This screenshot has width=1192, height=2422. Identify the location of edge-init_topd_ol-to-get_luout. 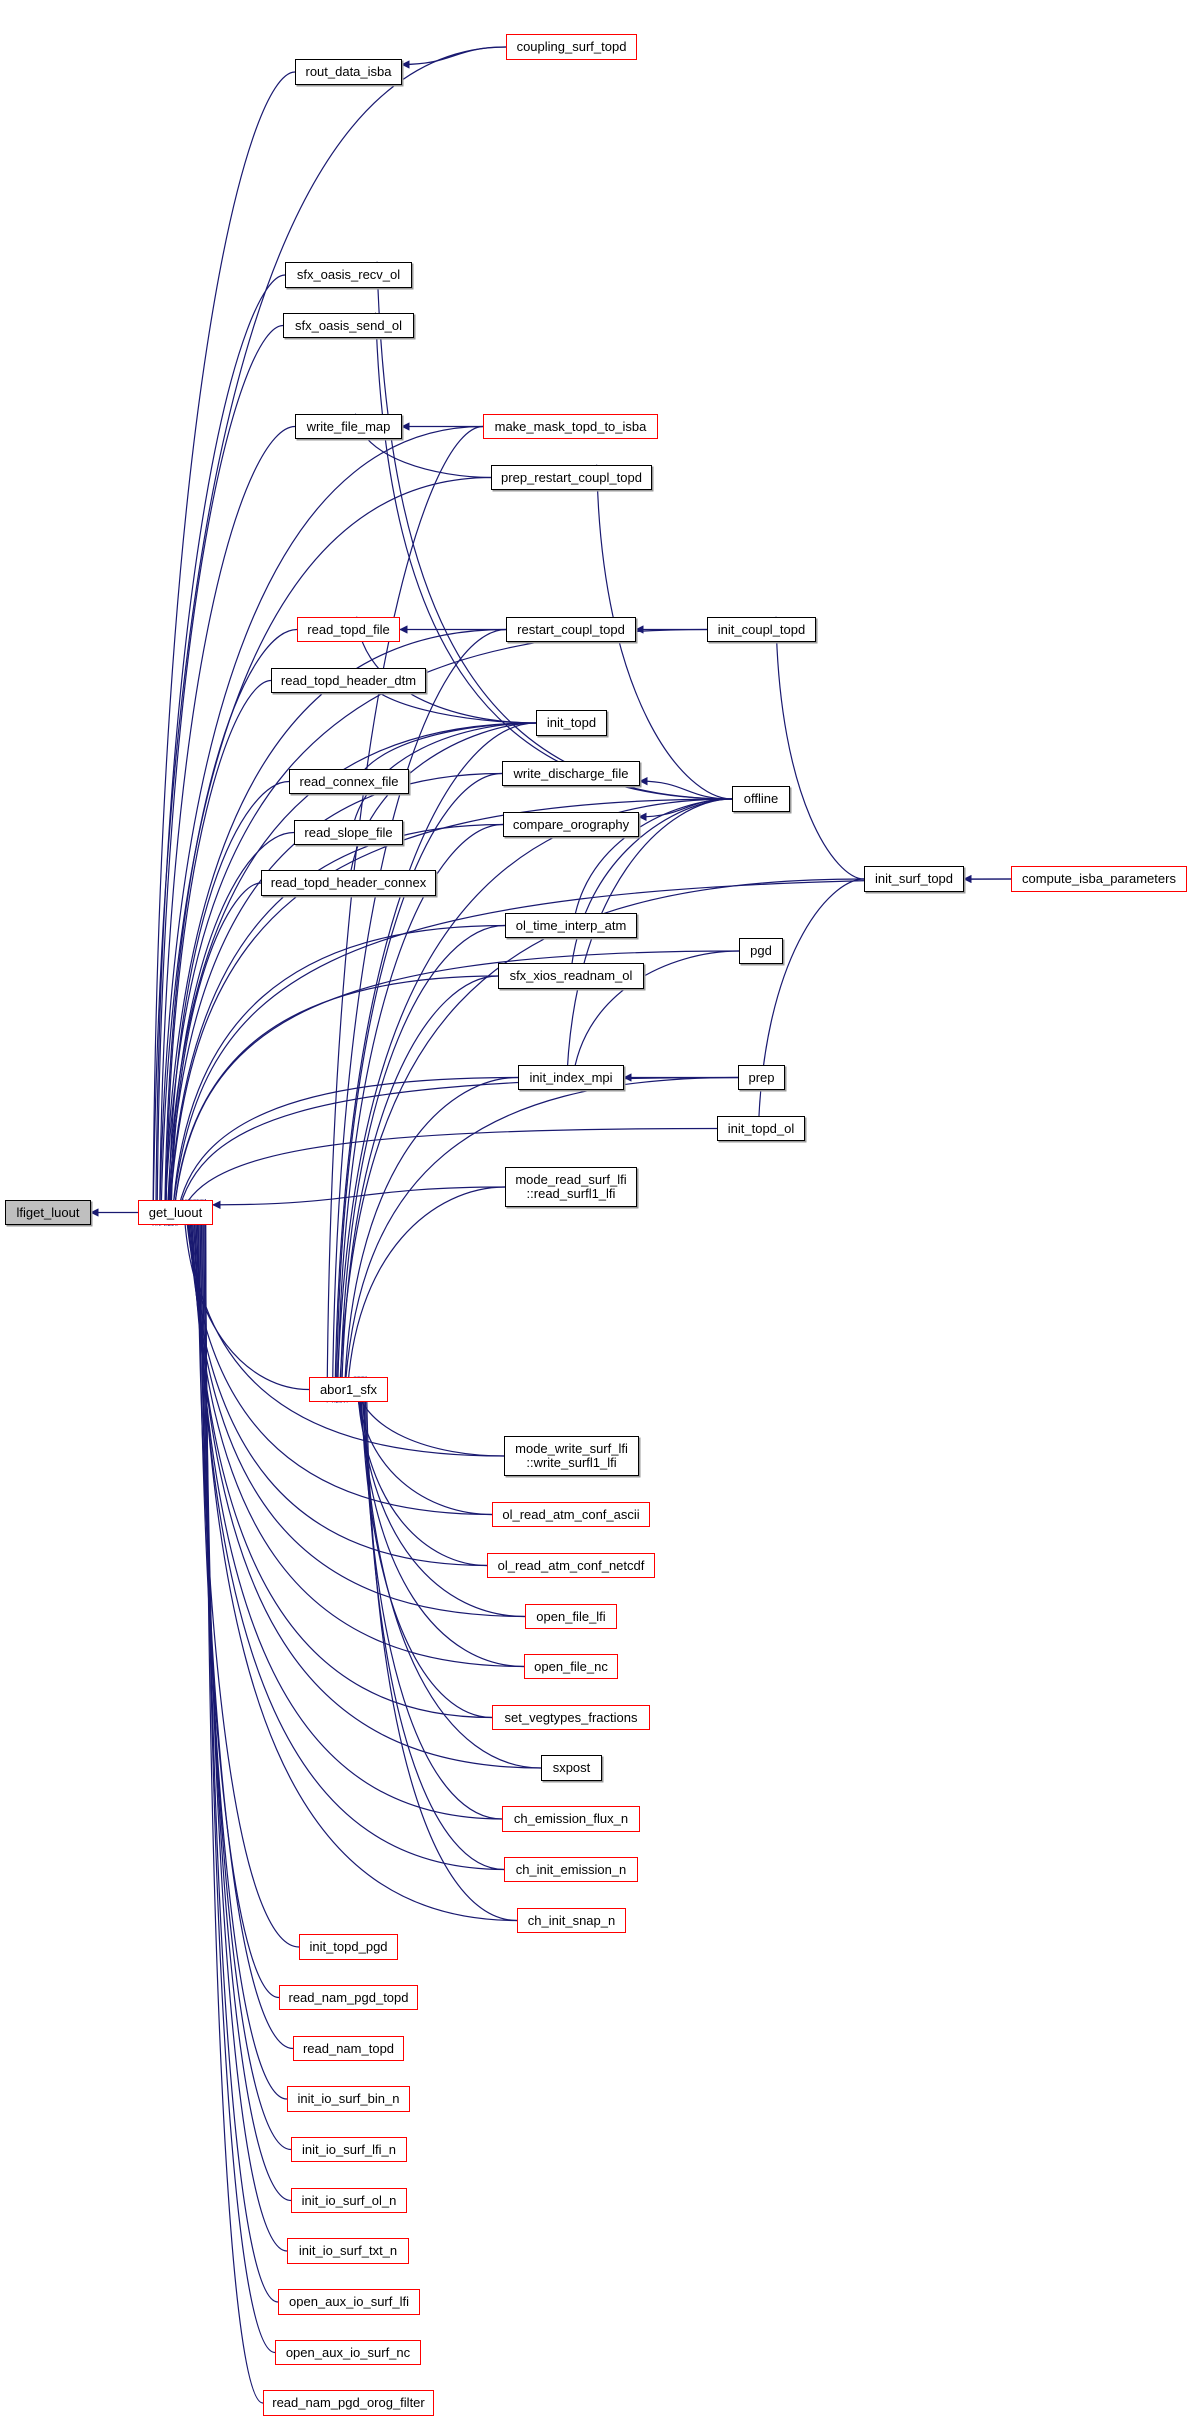
(446, 1176).